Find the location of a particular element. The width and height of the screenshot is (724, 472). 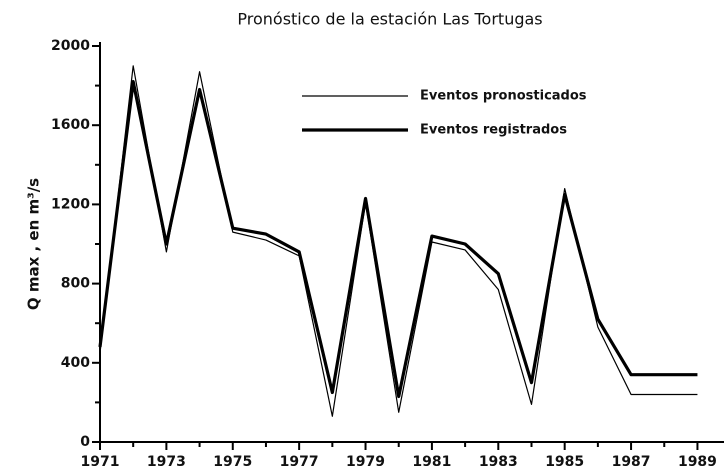

x-tick-label: 1983 is located at coordinates (498, 462).